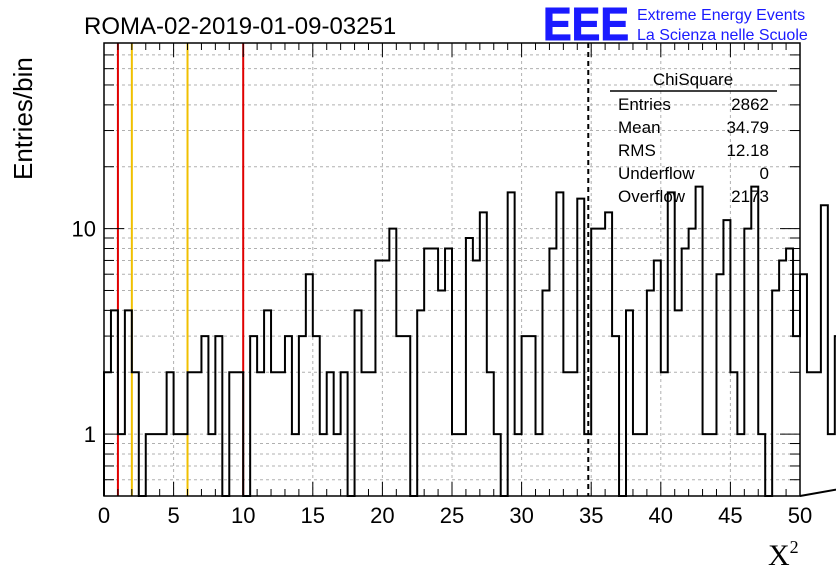 The height and width of the screenshot is (572, 836). Describe the element at coordinates (173, 515) in the screenshot. I see `x-tick-label: 5` at that location.